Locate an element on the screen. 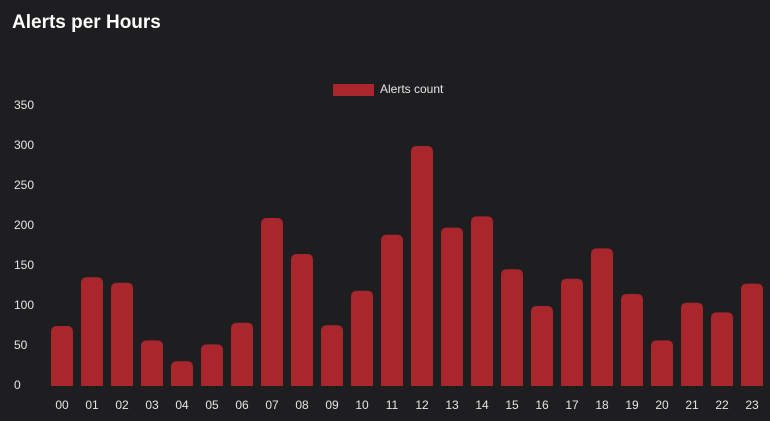  x-tick-label: 20 is located at coordinates (662, 405).